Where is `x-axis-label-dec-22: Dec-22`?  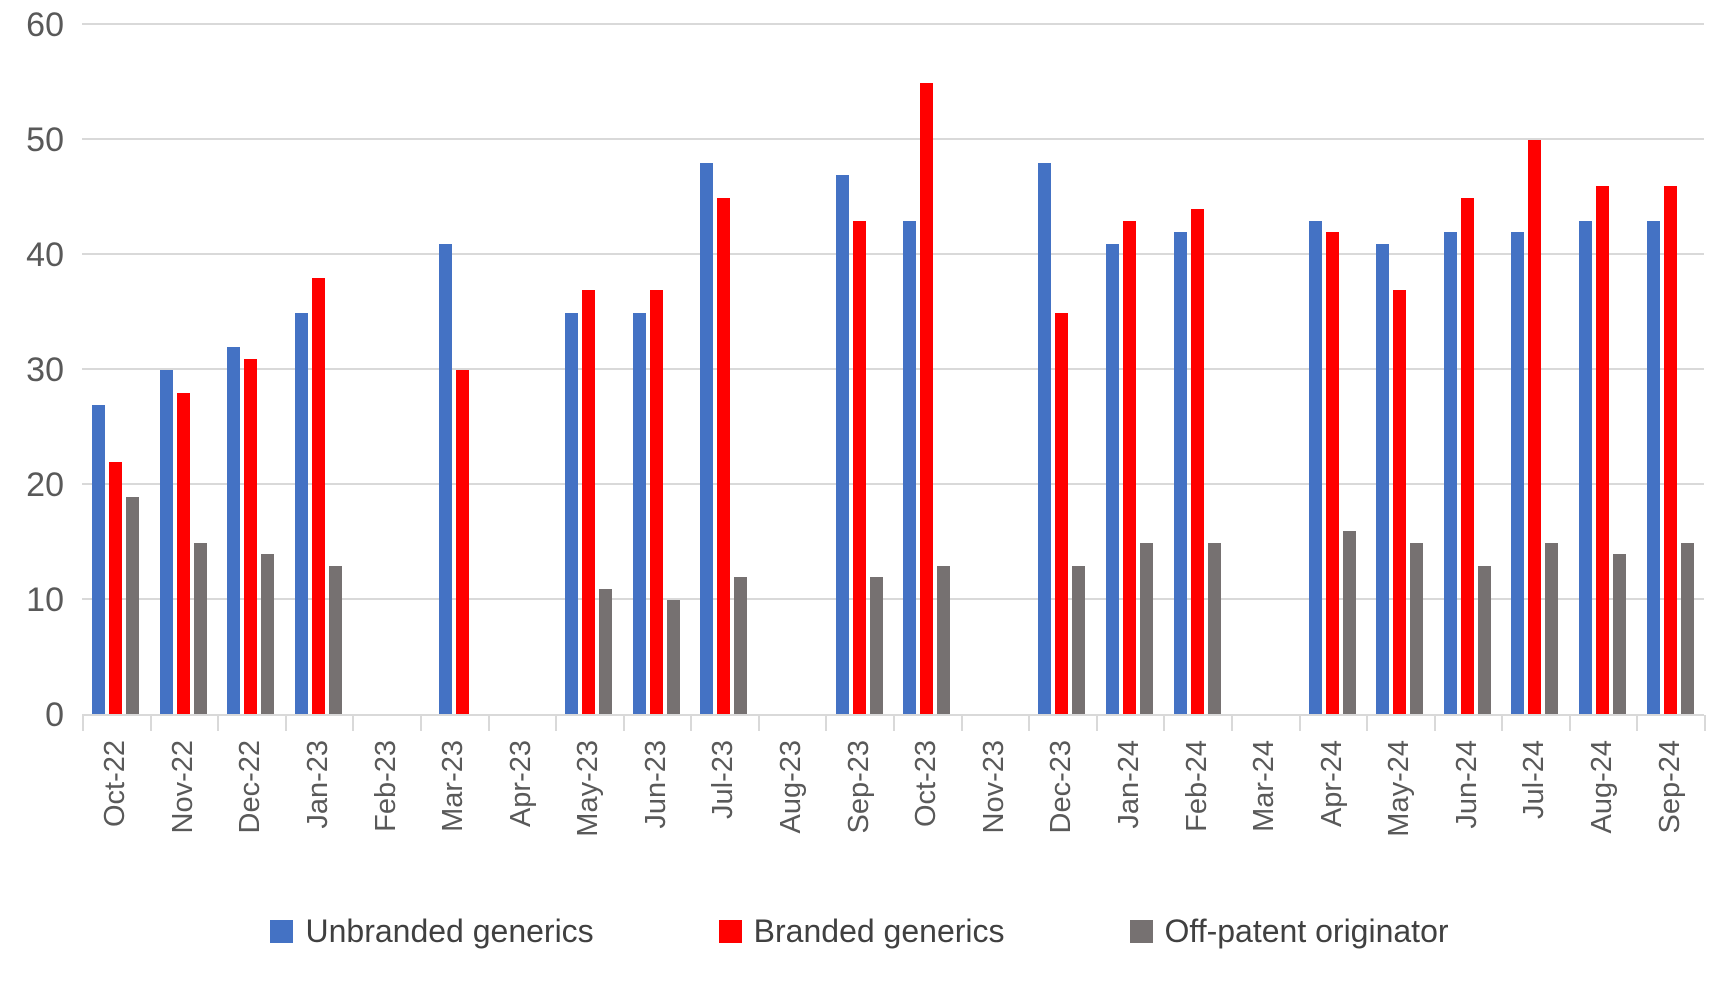 x-axis-label-dec-22: Dec-22 is located at coordinates (250, 787).